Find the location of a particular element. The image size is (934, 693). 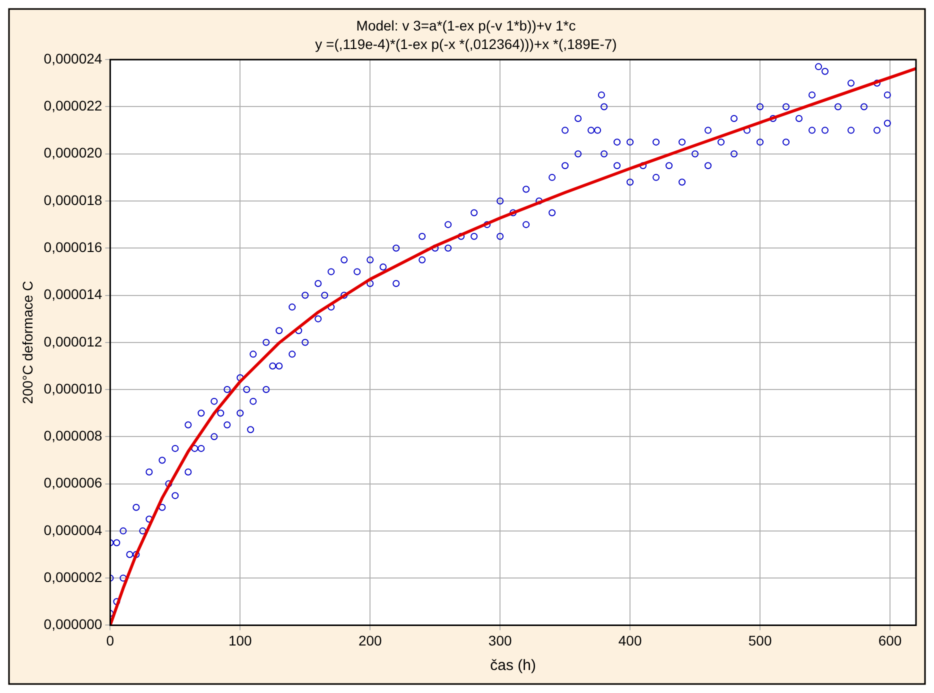

x-tick-label: 0 is located at coordinates (110, 640).